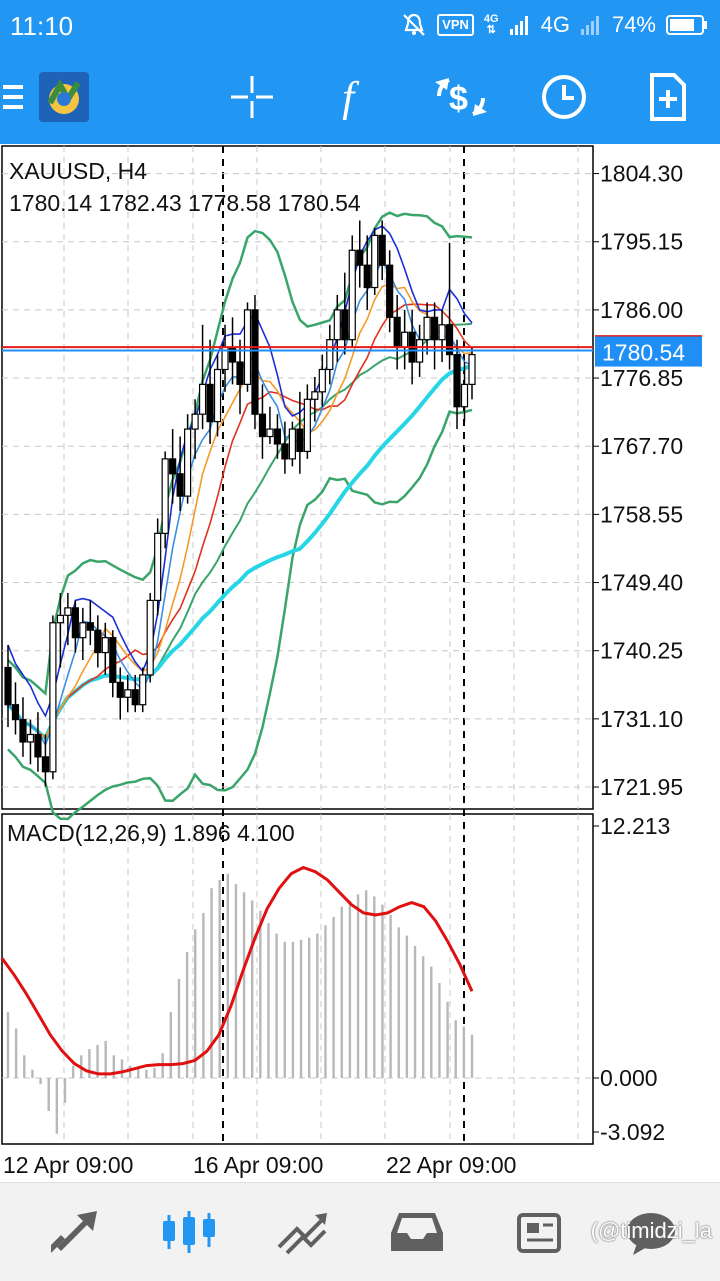 The height and width of the screenshot is (1281, 720). I want to click on nav-trade, so click(303, 1232).